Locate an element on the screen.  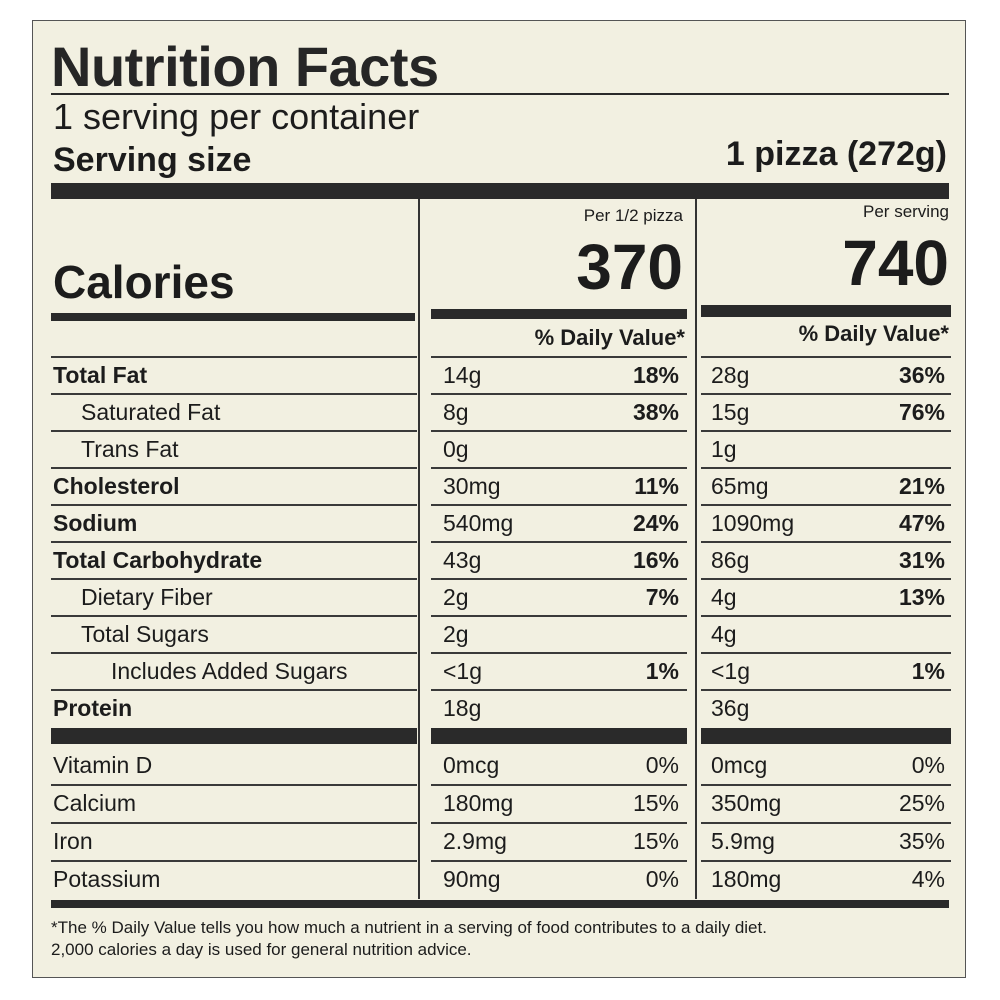
column-2-header: Per serving is located at coordinates (906, 211).